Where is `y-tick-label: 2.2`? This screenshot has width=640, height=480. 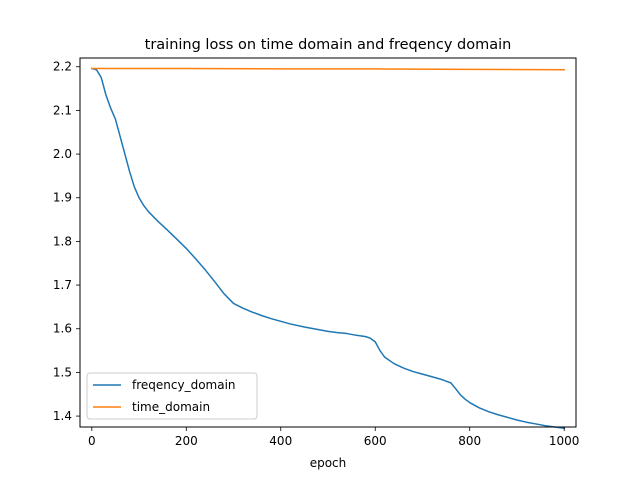
y-tick-label: 2.2 is located at coordinates (62, 67).